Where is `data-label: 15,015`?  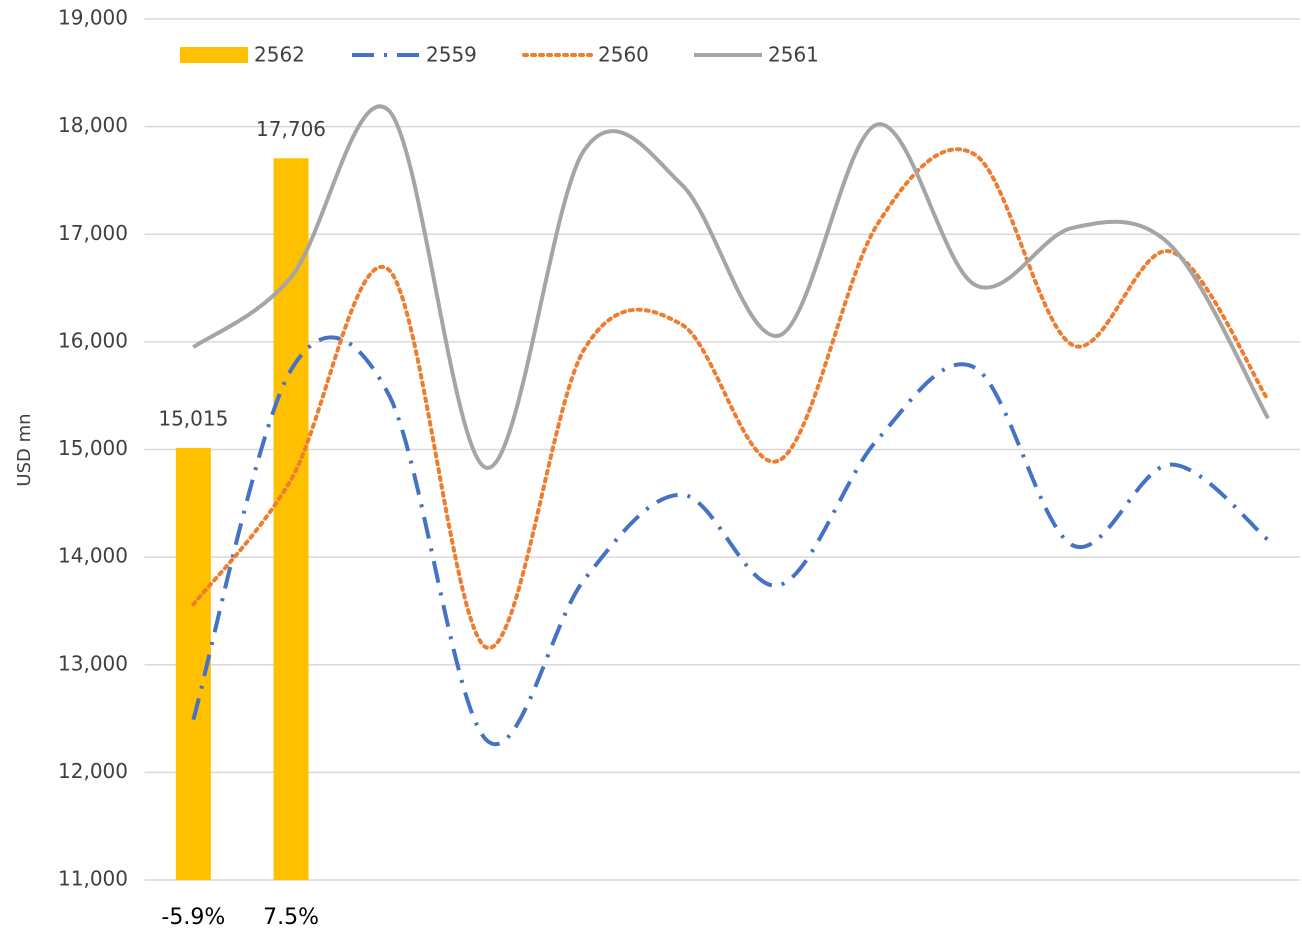
data-label: 15,015 is located at coordinates (193, 418).